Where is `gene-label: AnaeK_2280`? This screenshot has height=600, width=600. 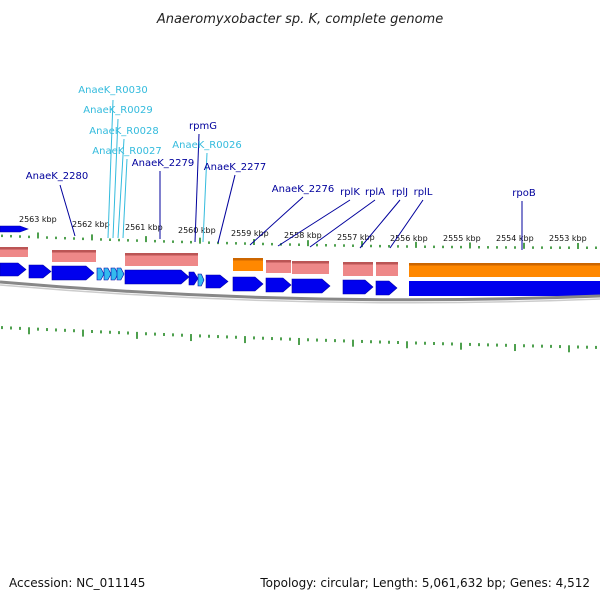
gene-label: AnaeK_2280 is located at coordinates (57, 176).